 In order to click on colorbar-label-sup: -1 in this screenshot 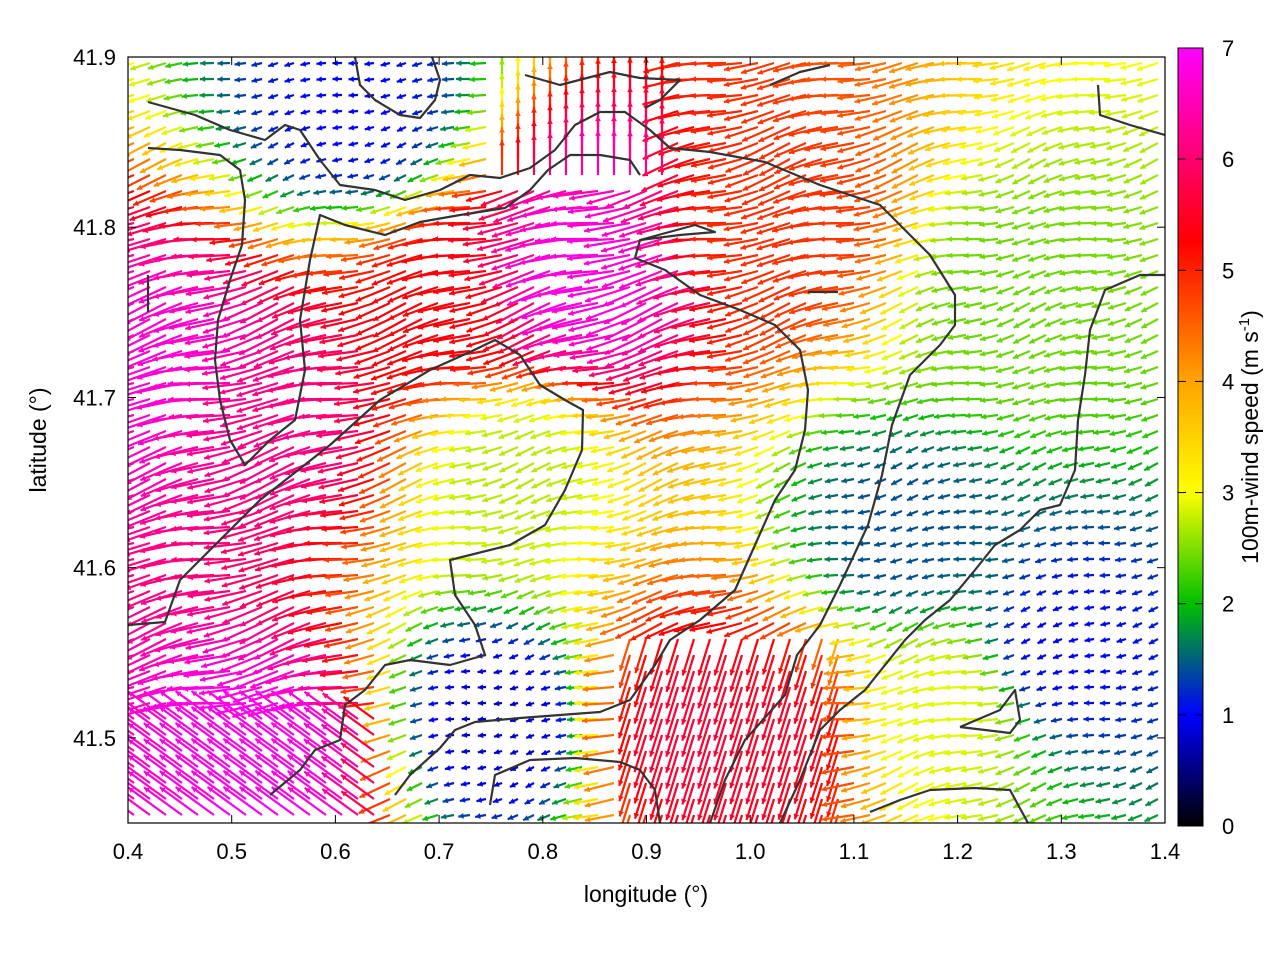, I will do `click(1244, 324)`.